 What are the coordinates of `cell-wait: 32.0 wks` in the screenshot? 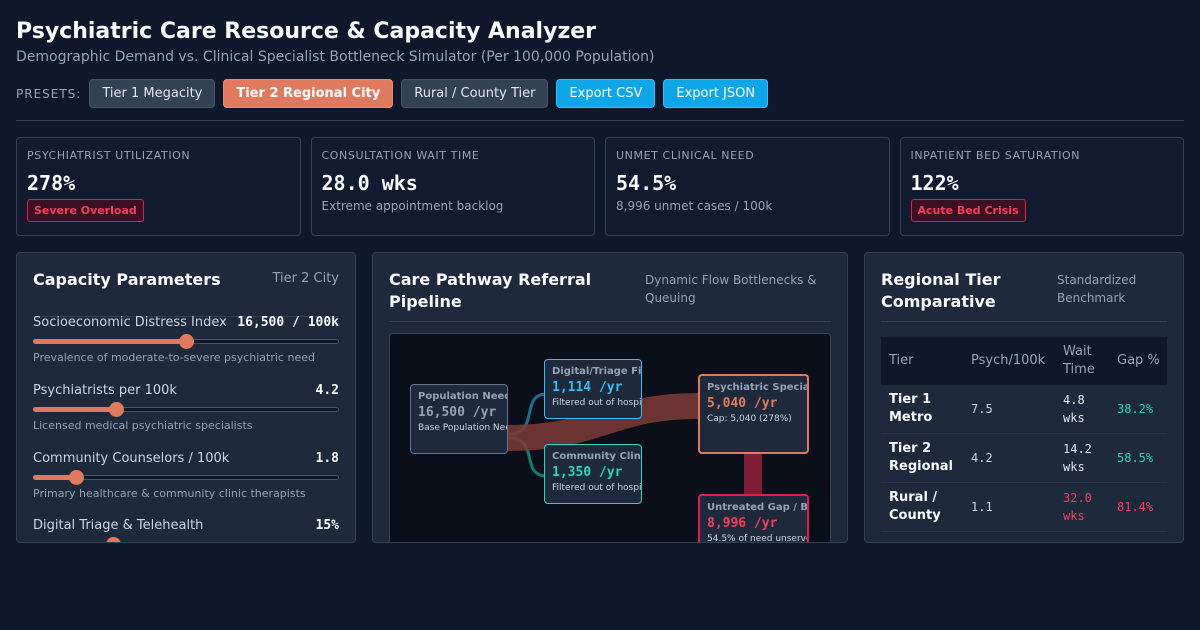 It's located at (1077, 507).